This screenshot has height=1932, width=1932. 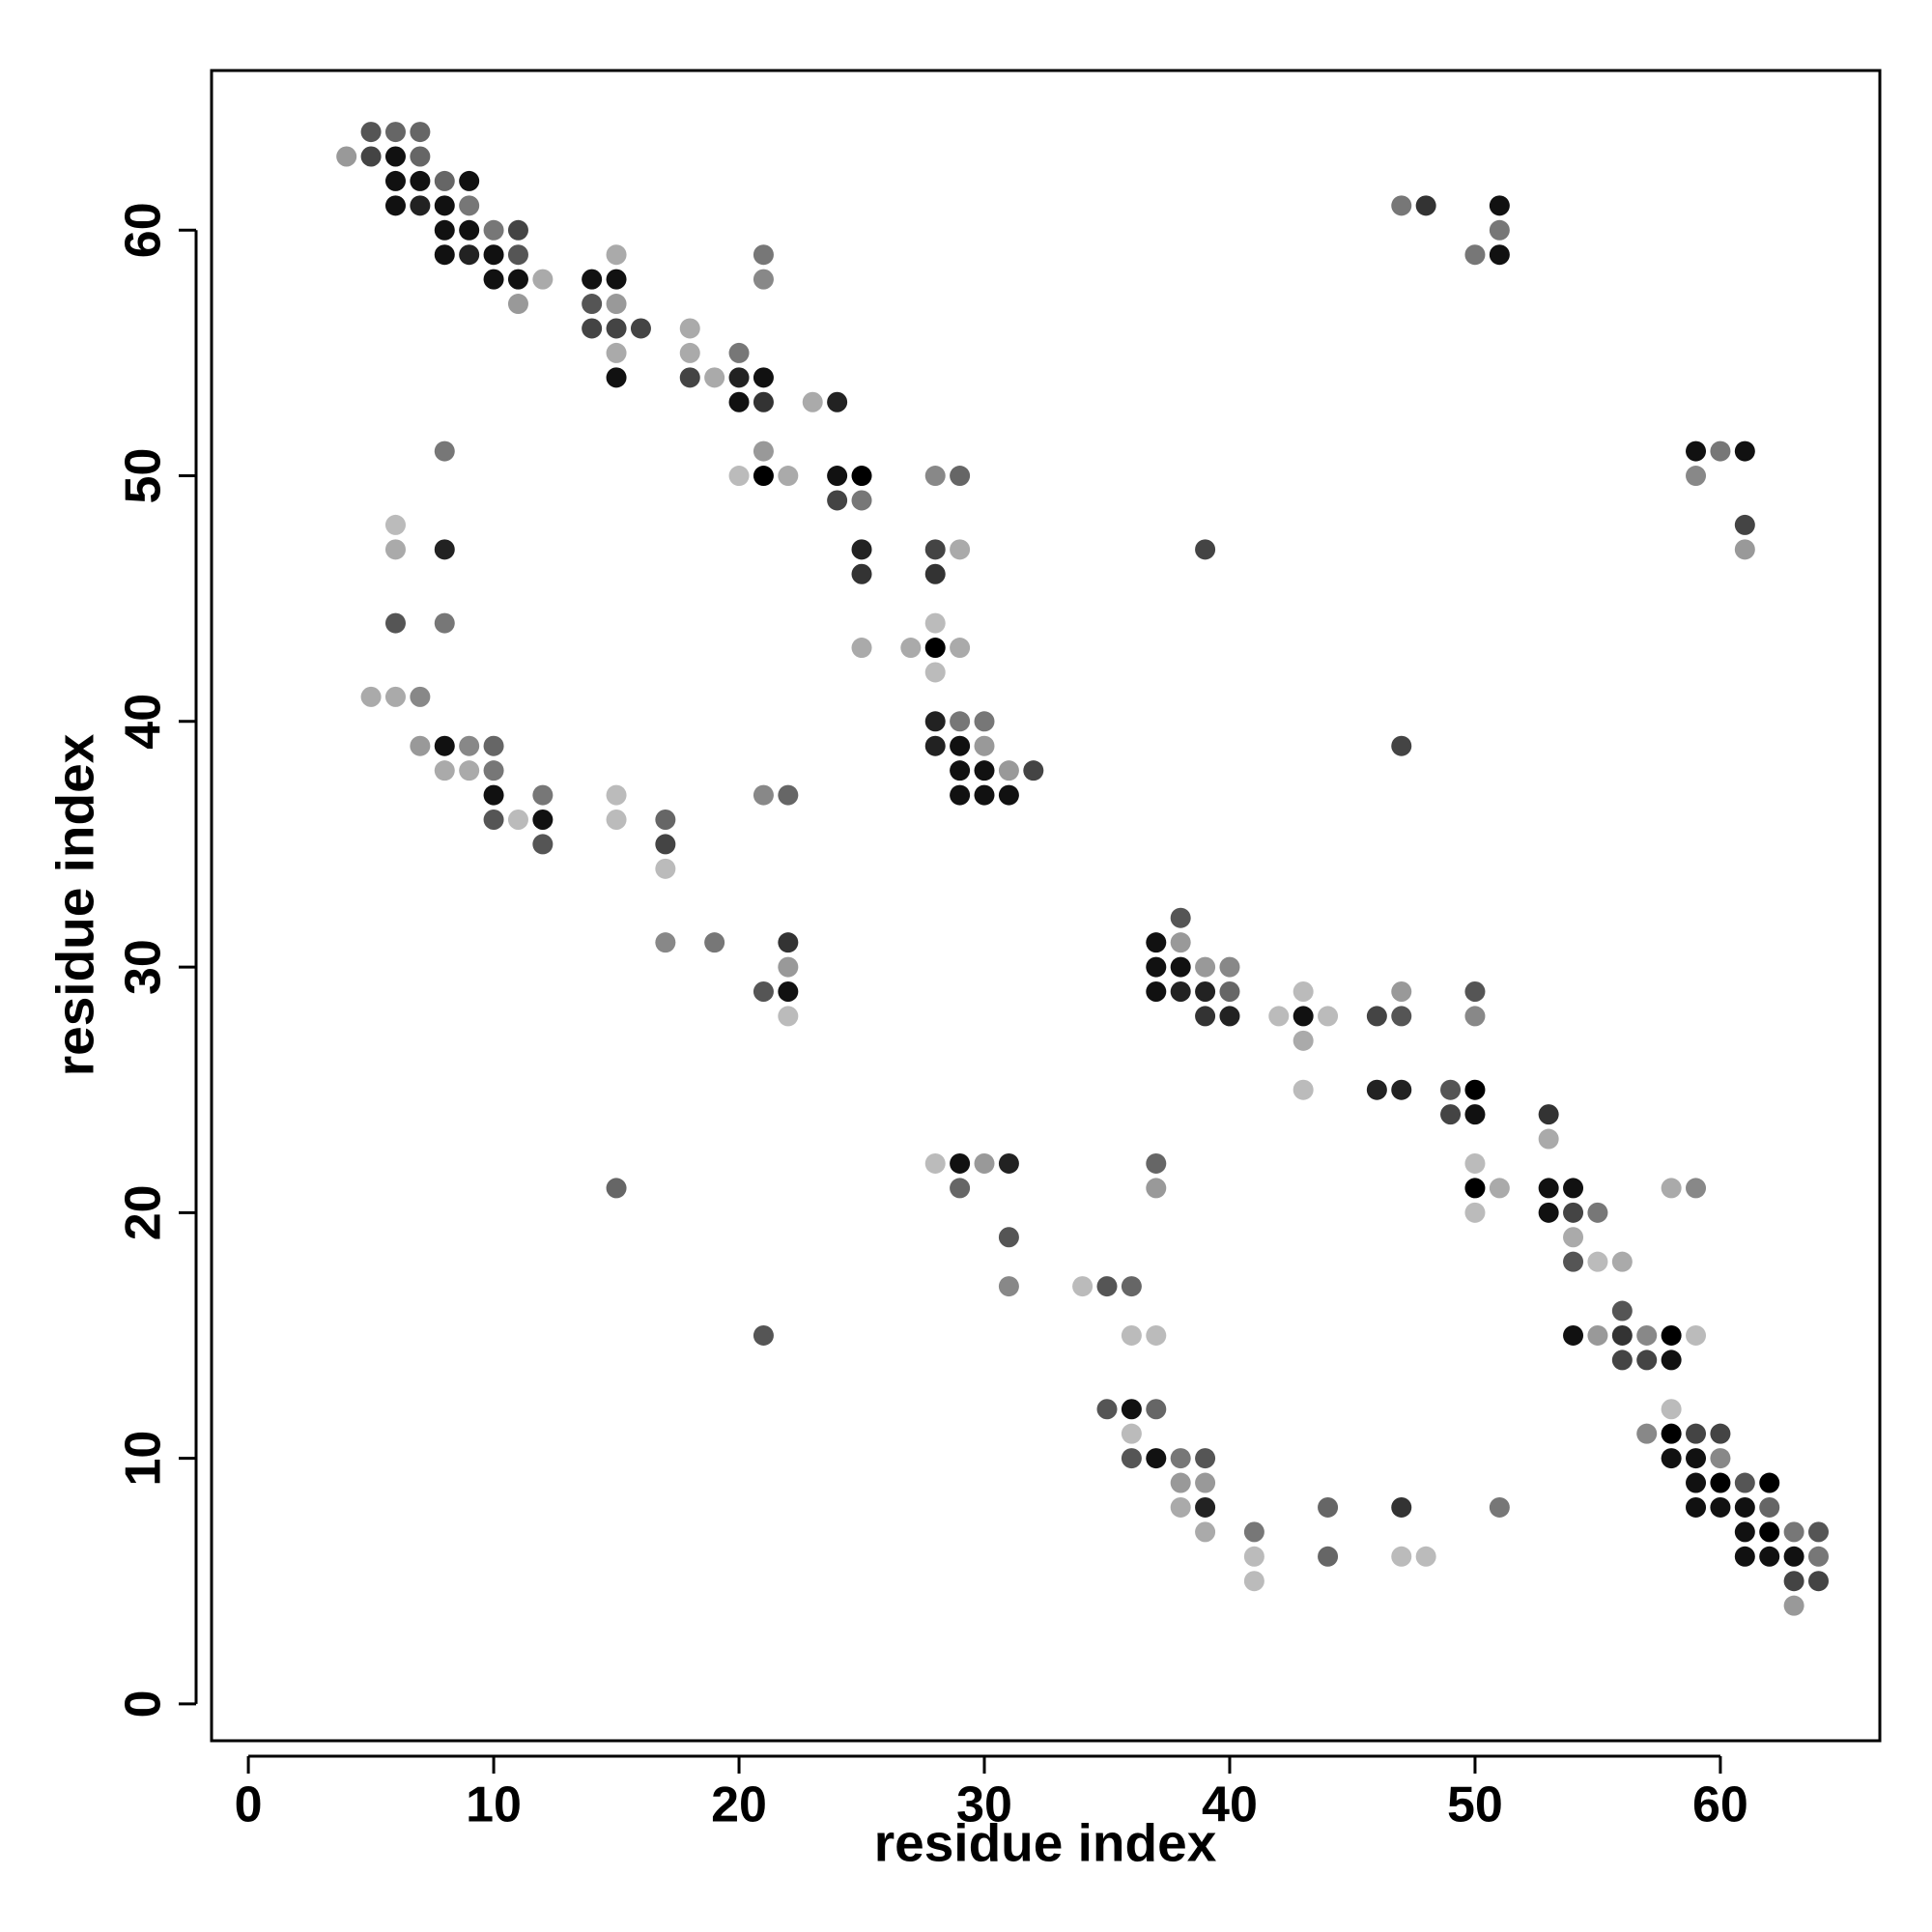 What do you see at coordinates (1230, 1805) in the screenshot?
I see `x-tick-label: 40` at bounding box center [1230, 1805].